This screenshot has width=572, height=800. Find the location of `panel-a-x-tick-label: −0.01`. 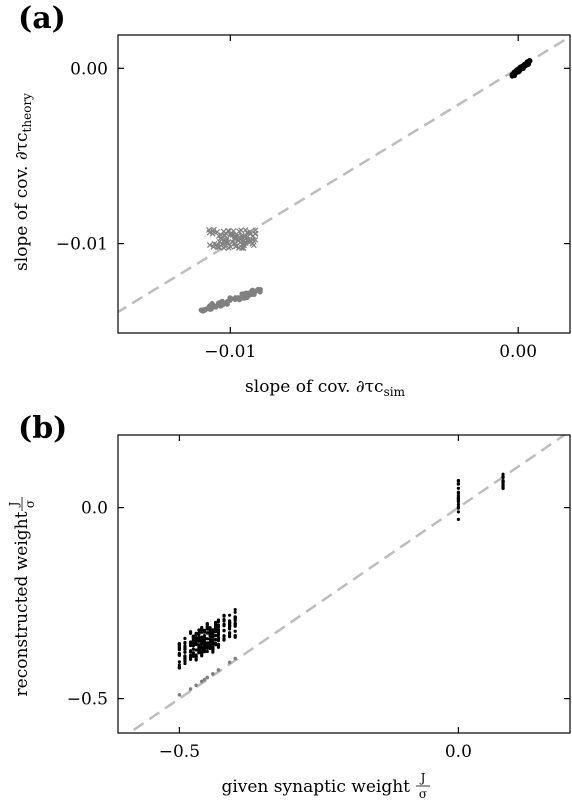

panel-a-x-tick-label: −0.01 is located at coordinates (230, 352).